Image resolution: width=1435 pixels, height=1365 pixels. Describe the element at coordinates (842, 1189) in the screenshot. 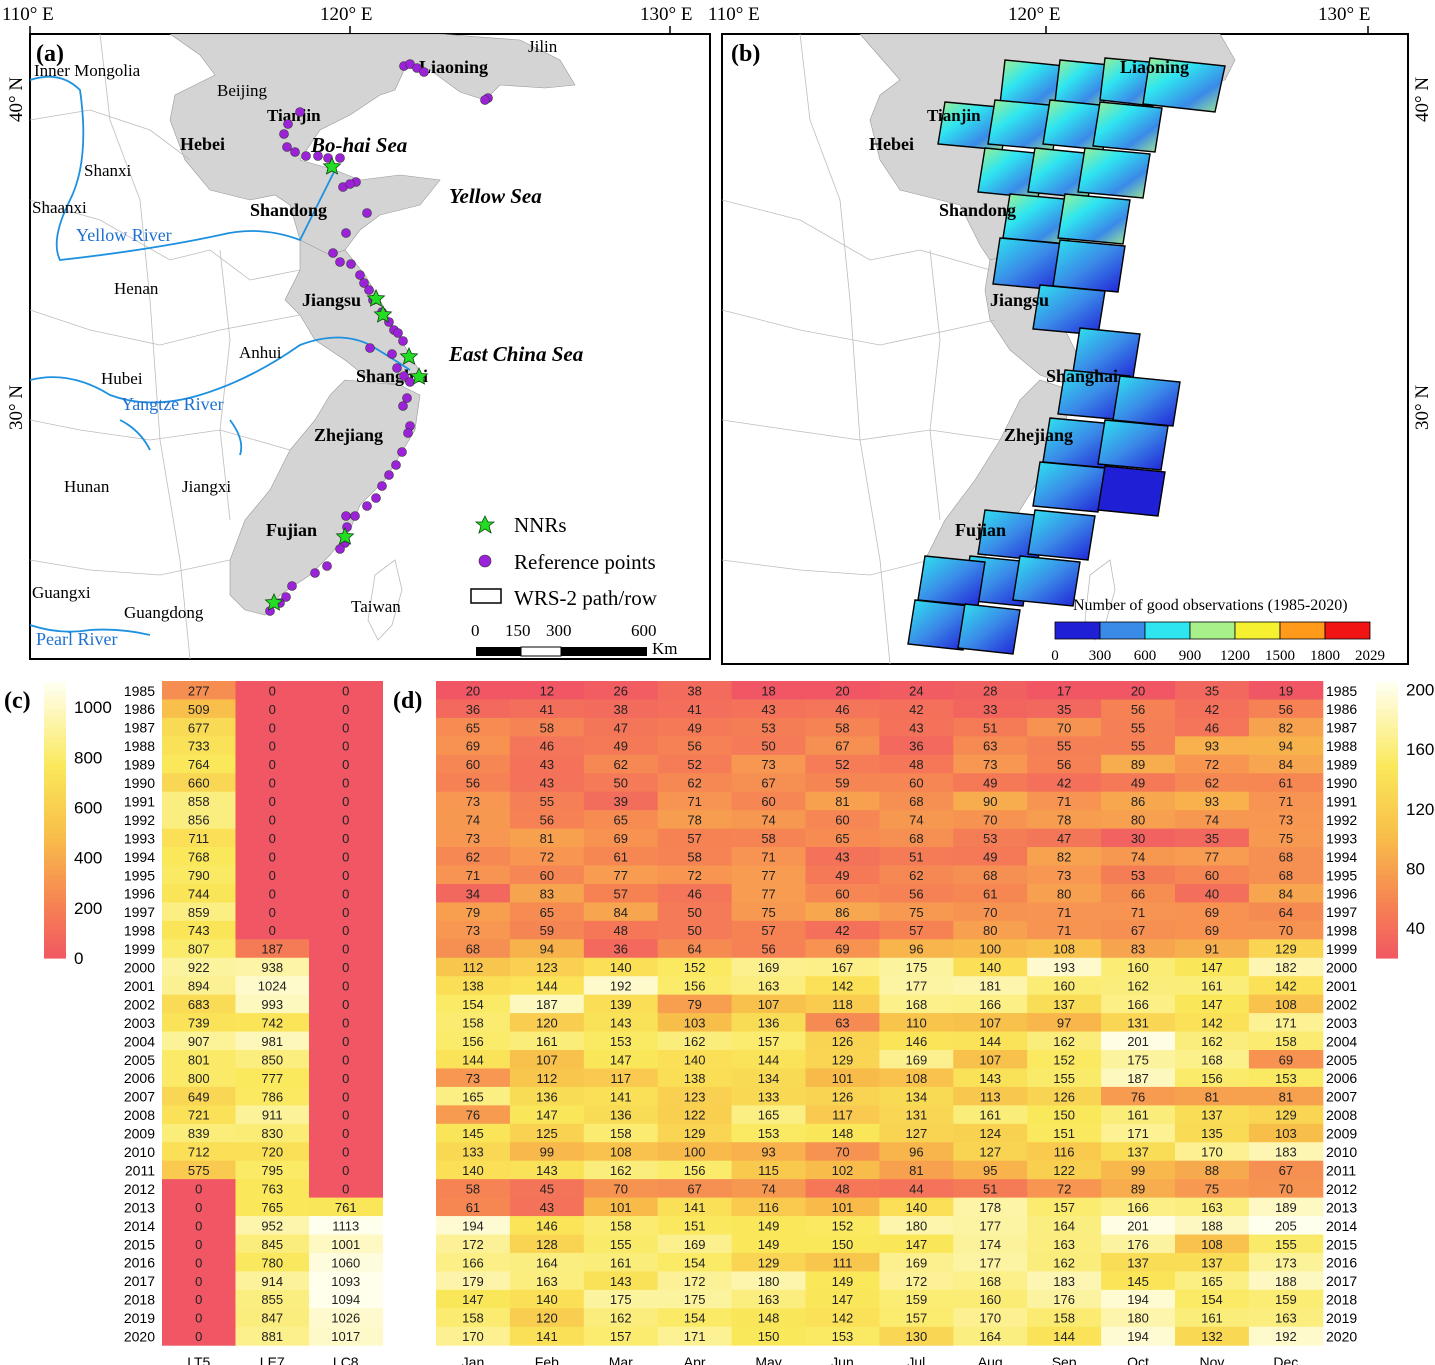

I see `heatmap-cell-label: 48` at that location.